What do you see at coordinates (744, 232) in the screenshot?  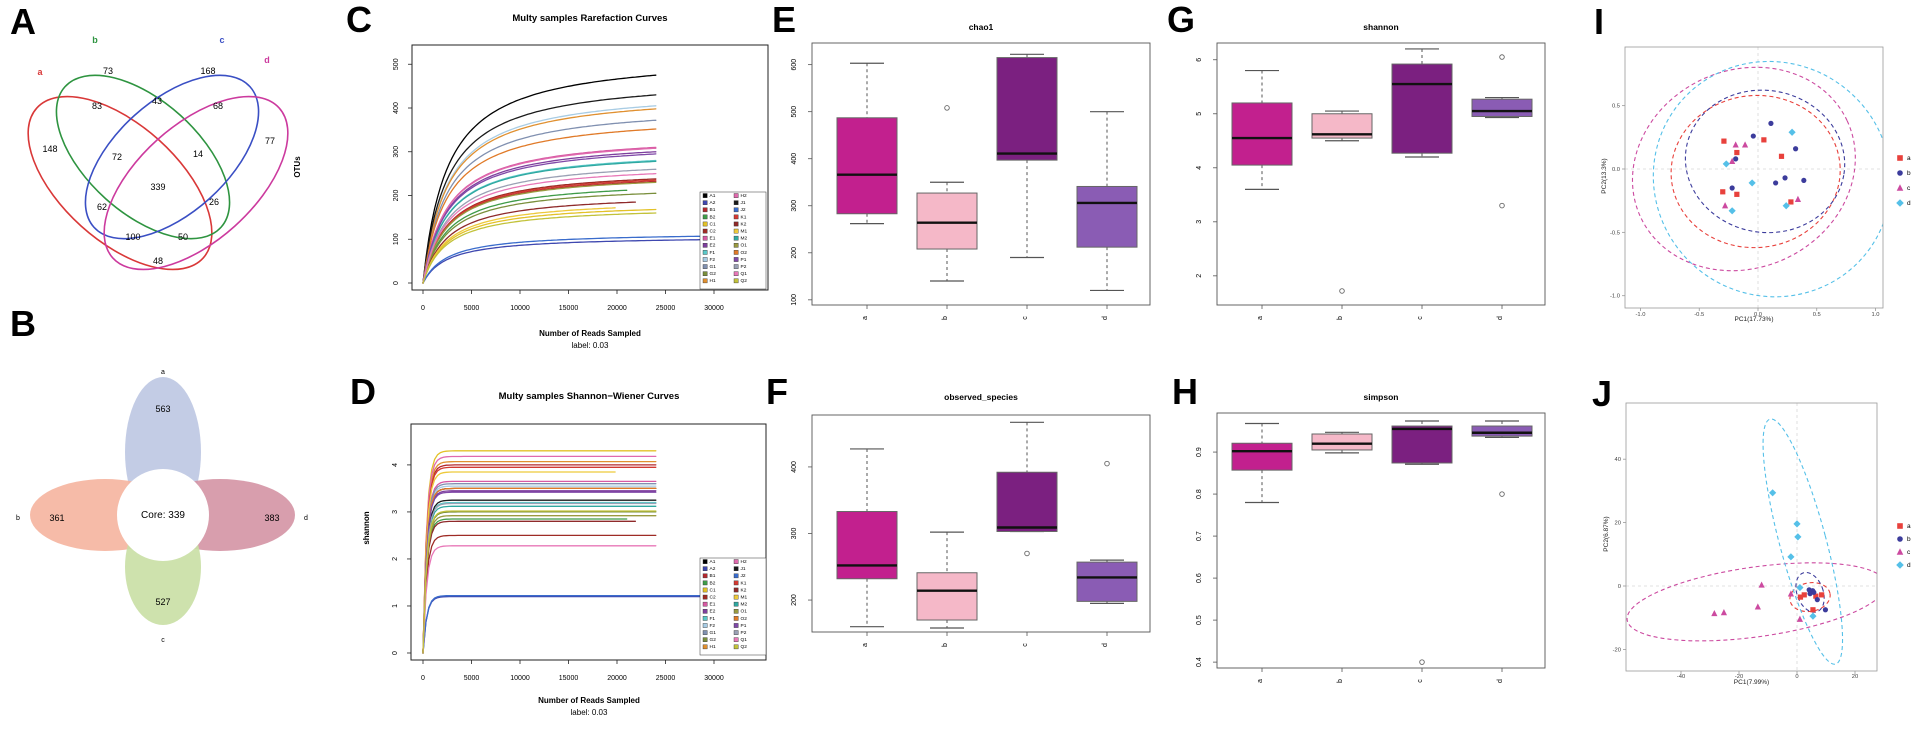 I see `svg-text: M1` at bounding box center [744, 232].